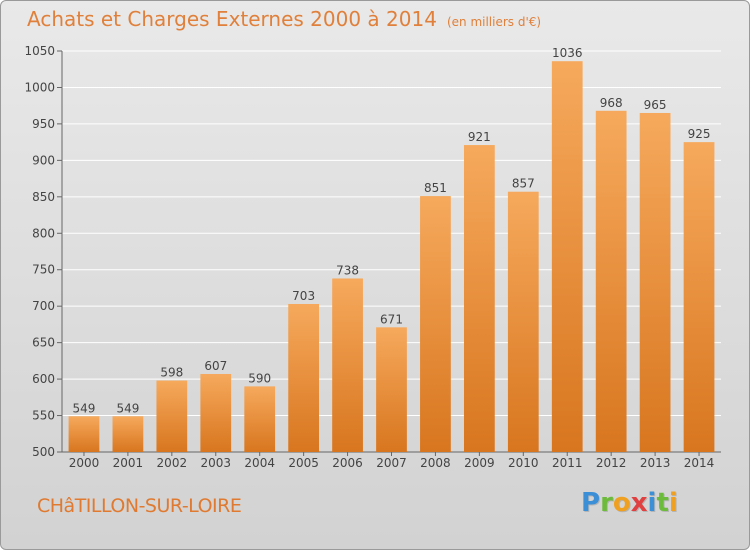 The width and height of the screenshot is (750, 550). Describe the element at coordinates (435, 324) in the screenshot. I see `bar-2008` at that location.